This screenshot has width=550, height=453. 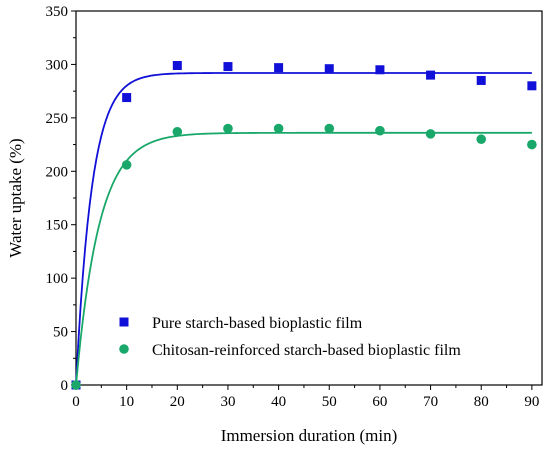 What do you see at coordinates (57, 172) in the screenshot?
I see `y-tick-label: 200` at bounding box center [57, 172].